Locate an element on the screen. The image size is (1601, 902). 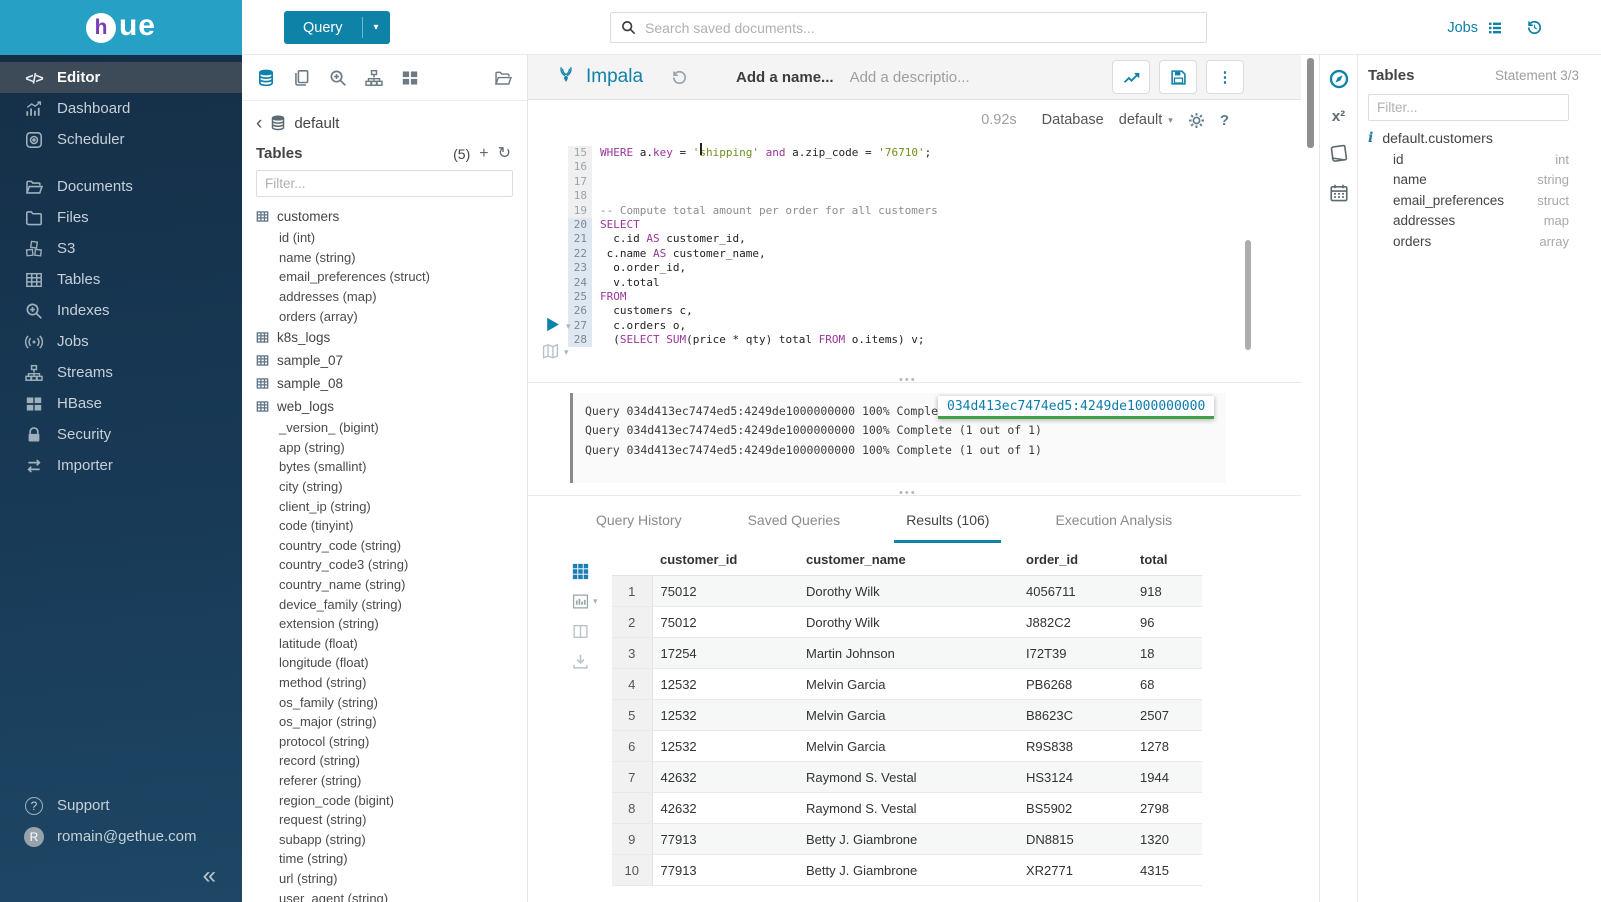
table-item-sample_08: sample_08 is located at coordinates (384, 383).